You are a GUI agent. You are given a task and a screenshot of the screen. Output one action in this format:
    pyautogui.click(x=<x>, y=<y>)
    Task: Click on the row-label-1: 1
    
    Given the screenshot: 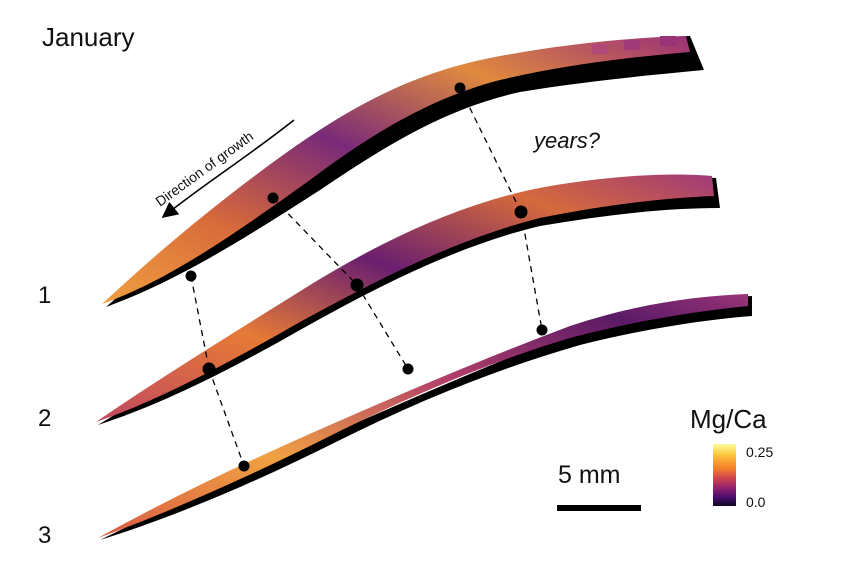 What is the action you would take?
    pyautogui.click(x=45, y=295)
    